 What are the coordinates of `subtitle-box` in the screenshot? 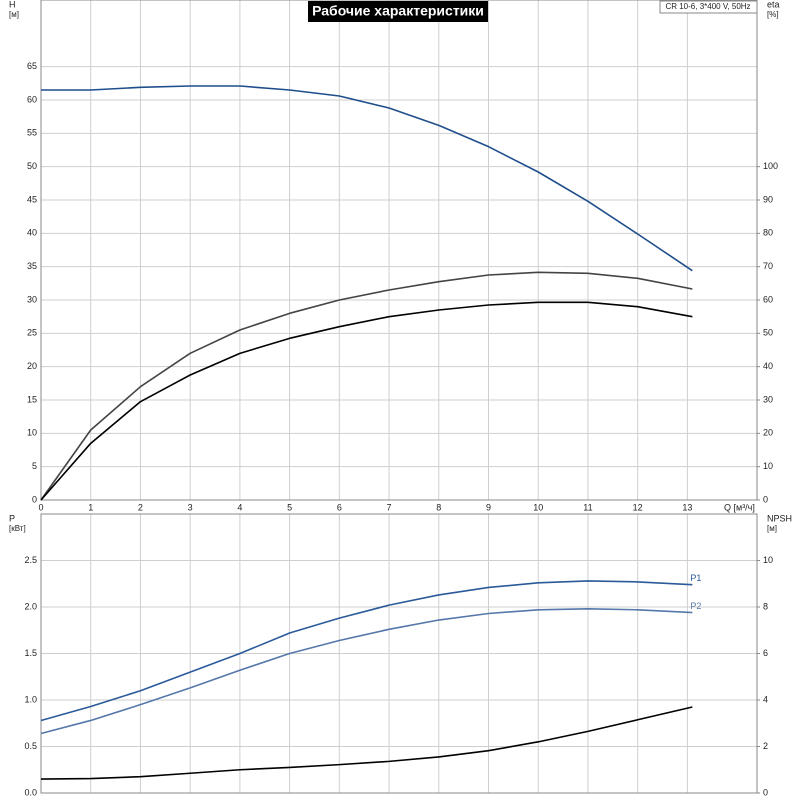 It's located at (708, 7).